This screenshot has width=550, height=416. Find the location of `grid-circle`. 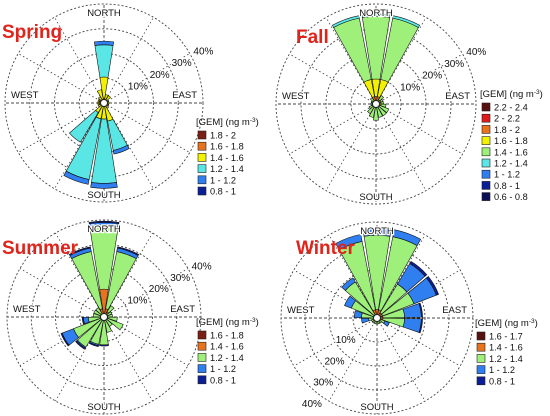

grid-circle is located at coordinates (104, 103).